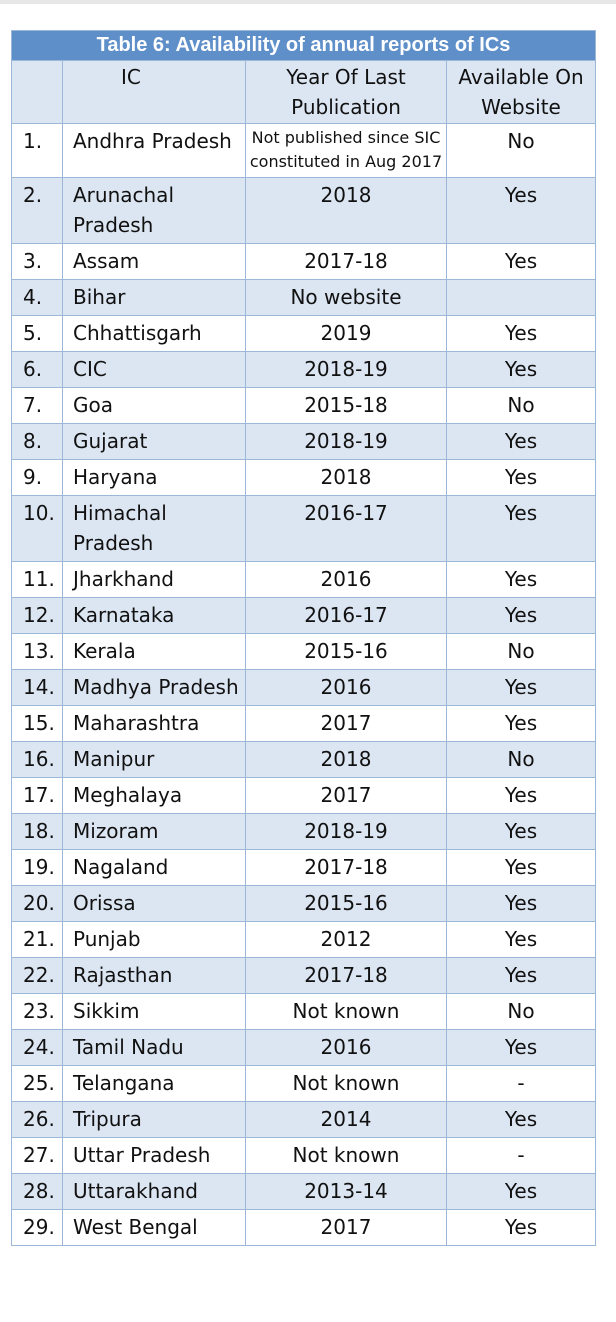 The height and width of the screenshot is (1322, 616). I want to click on table-row: 4. Bihar No website, so click(303, 297).